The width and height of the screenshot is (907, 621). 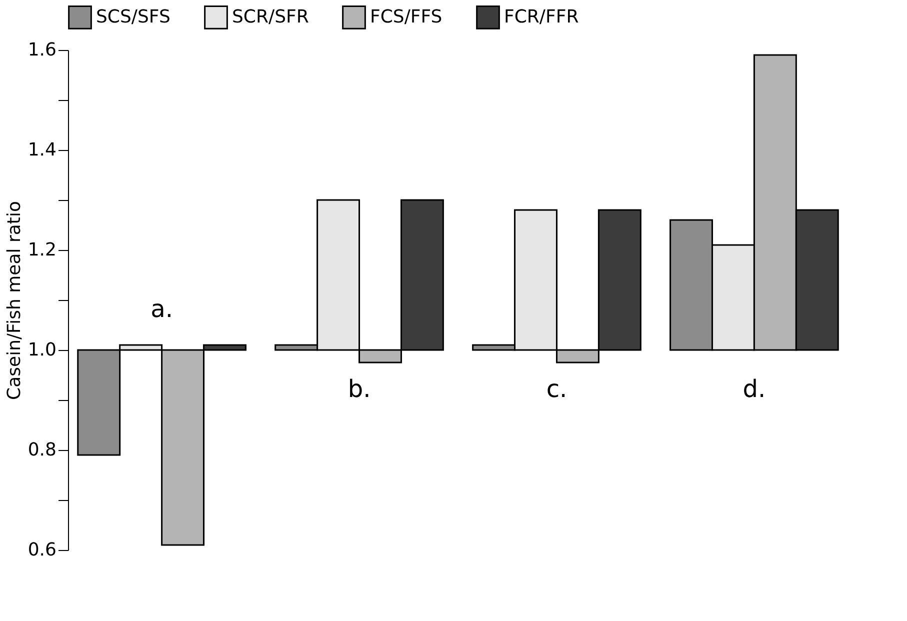 I want to click on legend-label: FCR/FFR, so click(x=541, y=17).